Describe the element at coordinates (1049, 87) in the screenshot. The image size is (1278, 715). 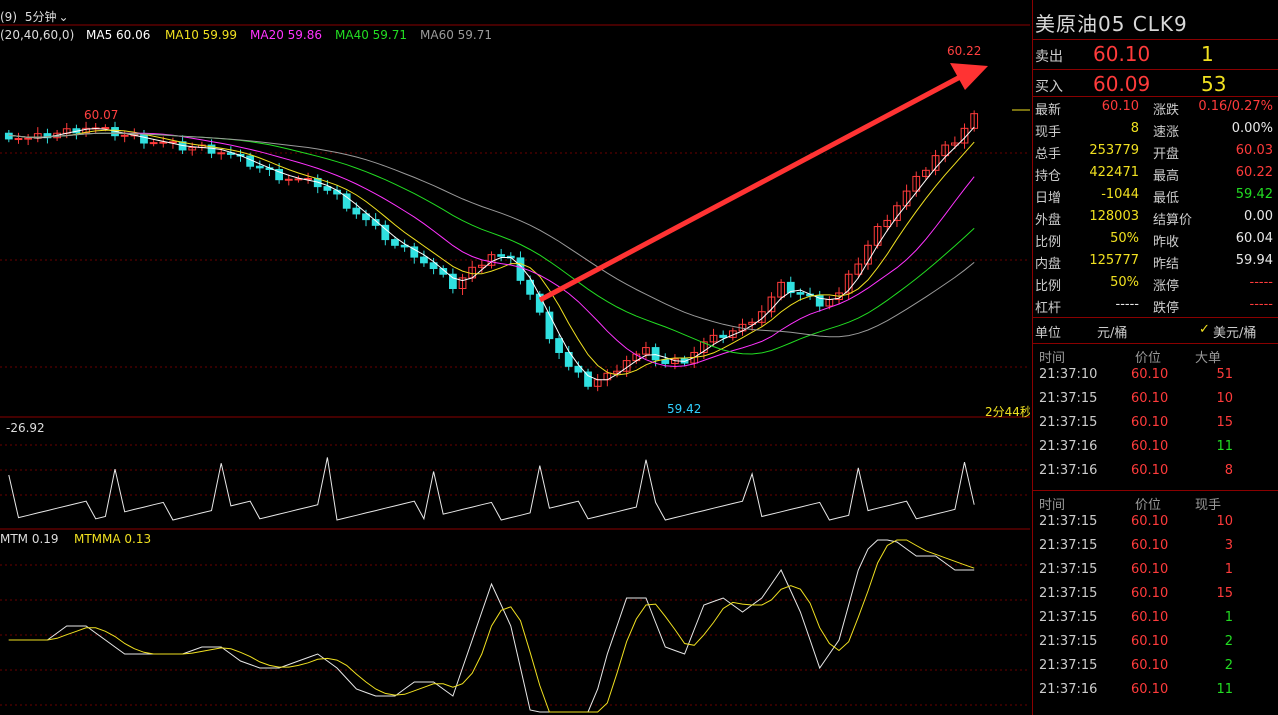
I see `bid-label: 买入` at that location.